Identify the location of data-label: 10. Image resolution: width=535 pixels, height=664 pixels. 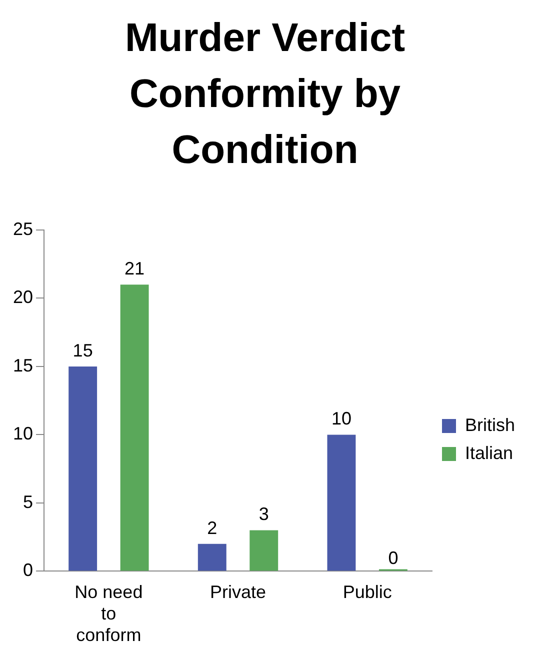
(341, 418).